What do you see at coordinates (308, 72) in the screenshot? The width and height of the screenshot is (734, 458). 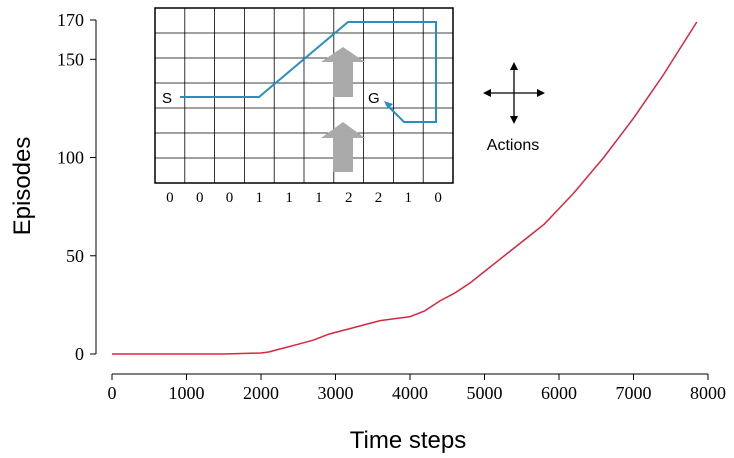 I see `episode-path` at bounding box center [308, 72].